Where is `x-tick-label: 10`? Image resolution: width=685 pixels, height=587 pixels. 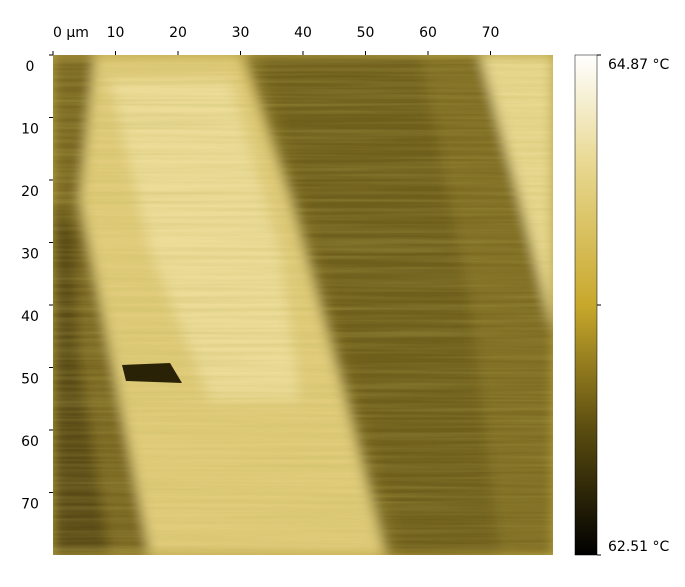 x-tick-label: 10 is located at coordinates (116, 33).